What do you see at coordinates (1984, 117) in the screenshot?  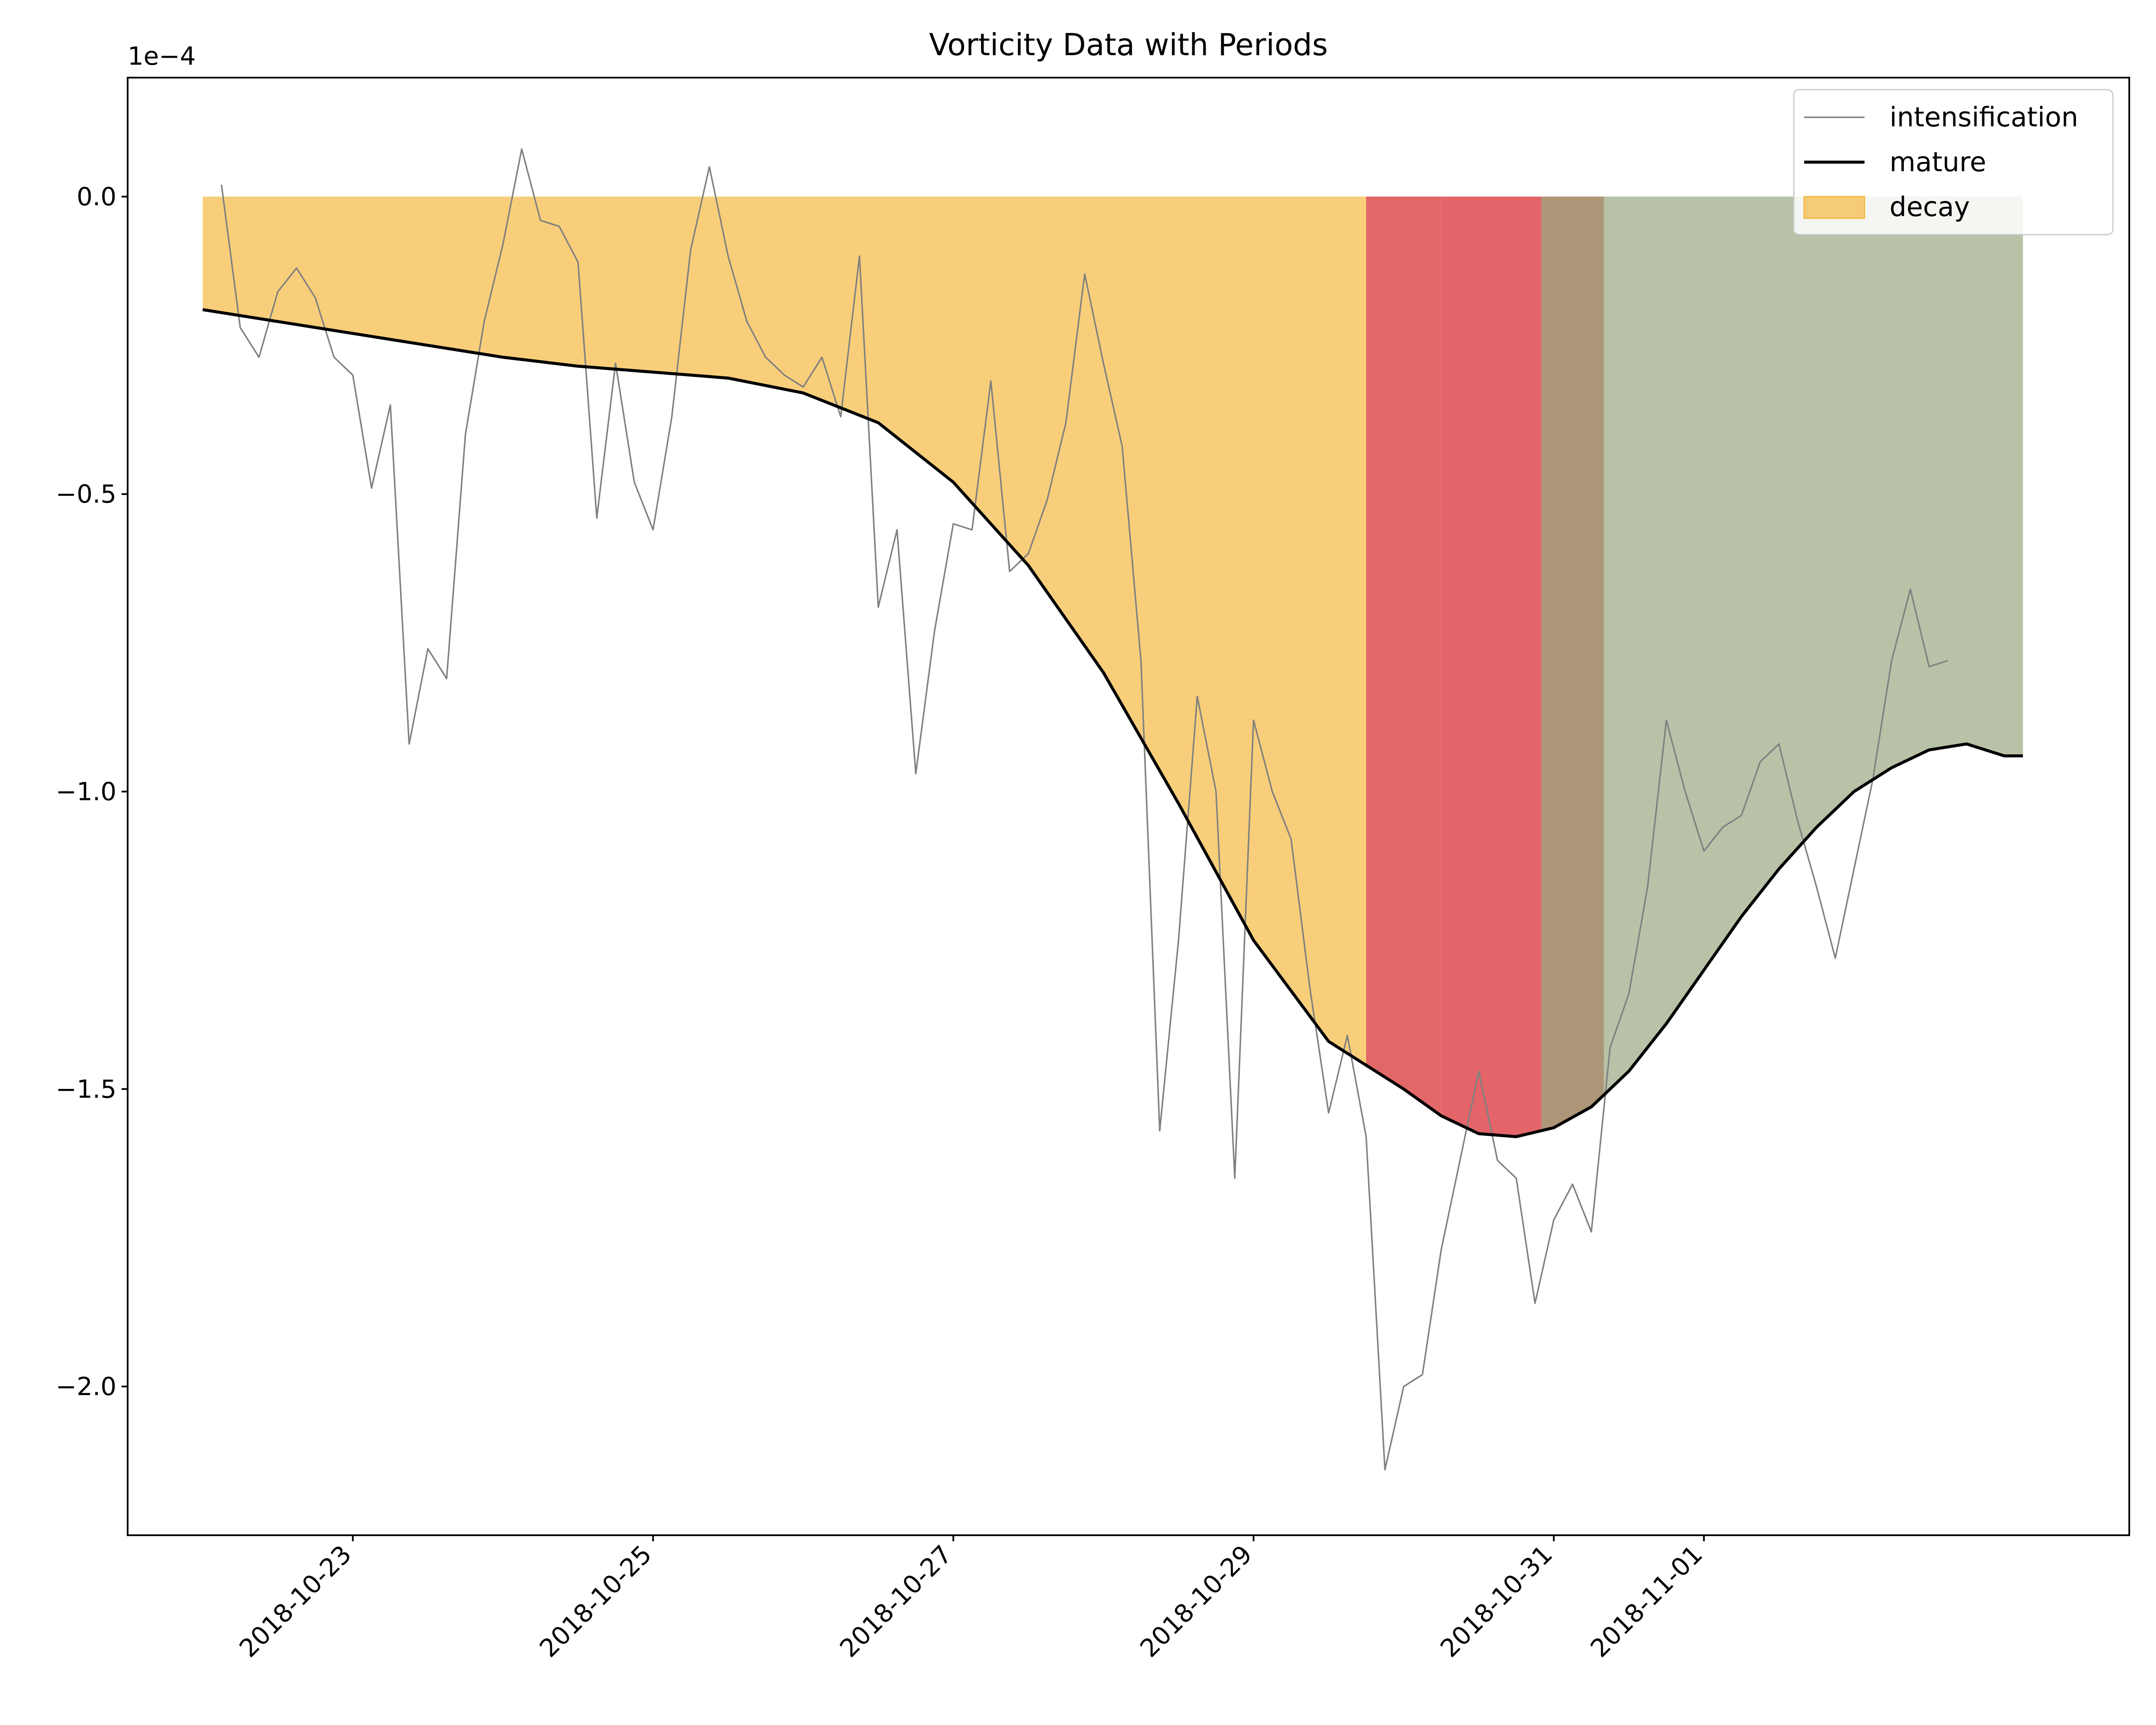 I see `legend-label-intensification: intensification` at bounding box center [1984, 117].